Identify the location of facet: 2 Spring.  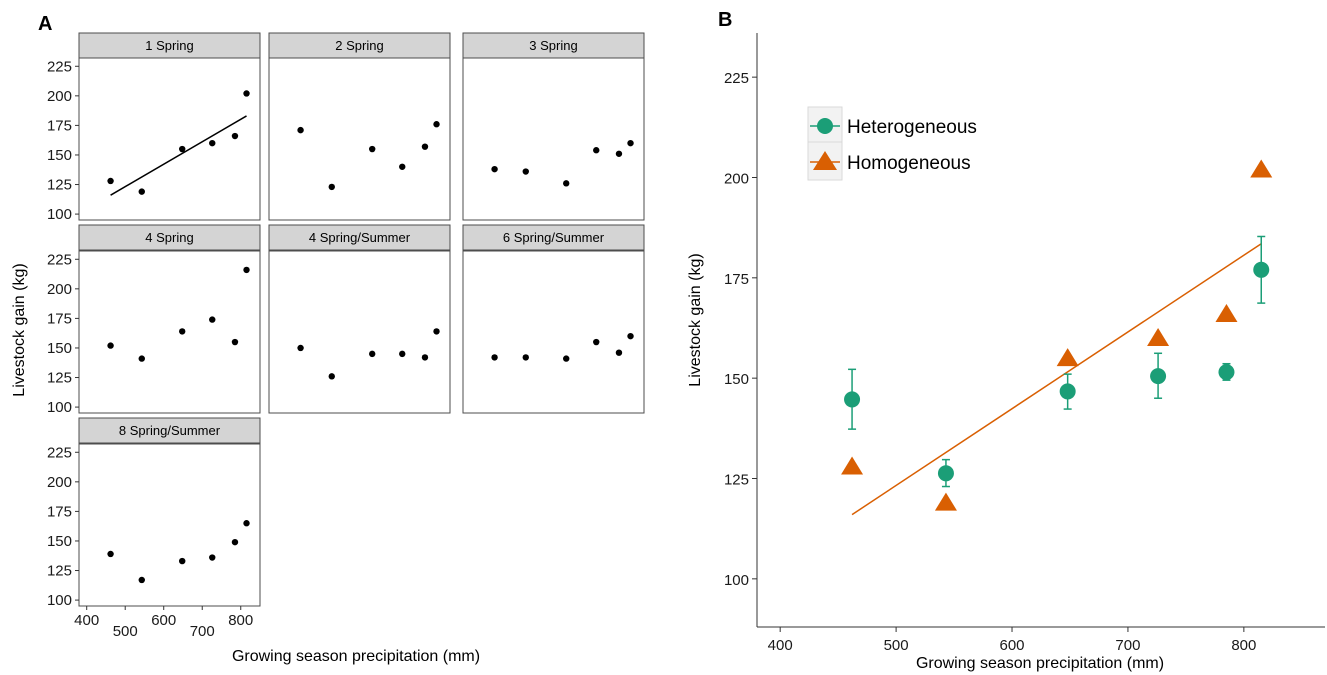
(359, 126).